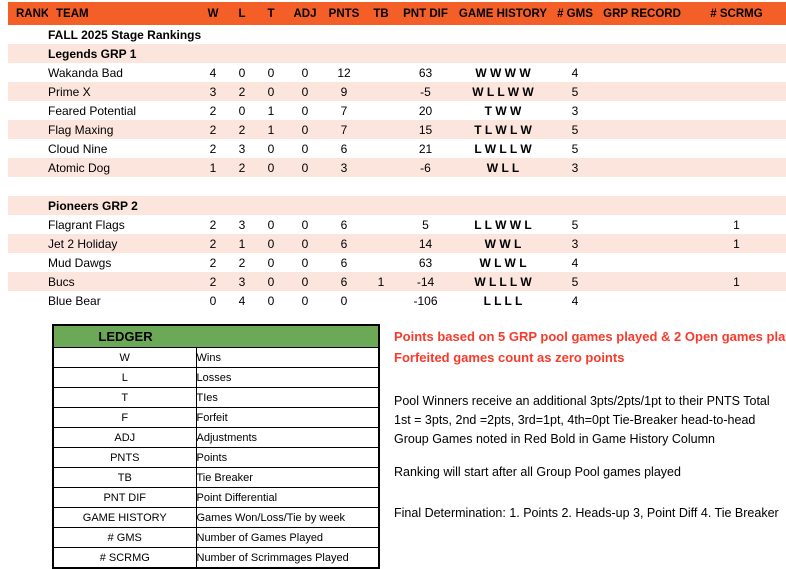 The width and height of the screenshot is (786, 569). I want to click on cell-wins: 4, so click(213, 72).